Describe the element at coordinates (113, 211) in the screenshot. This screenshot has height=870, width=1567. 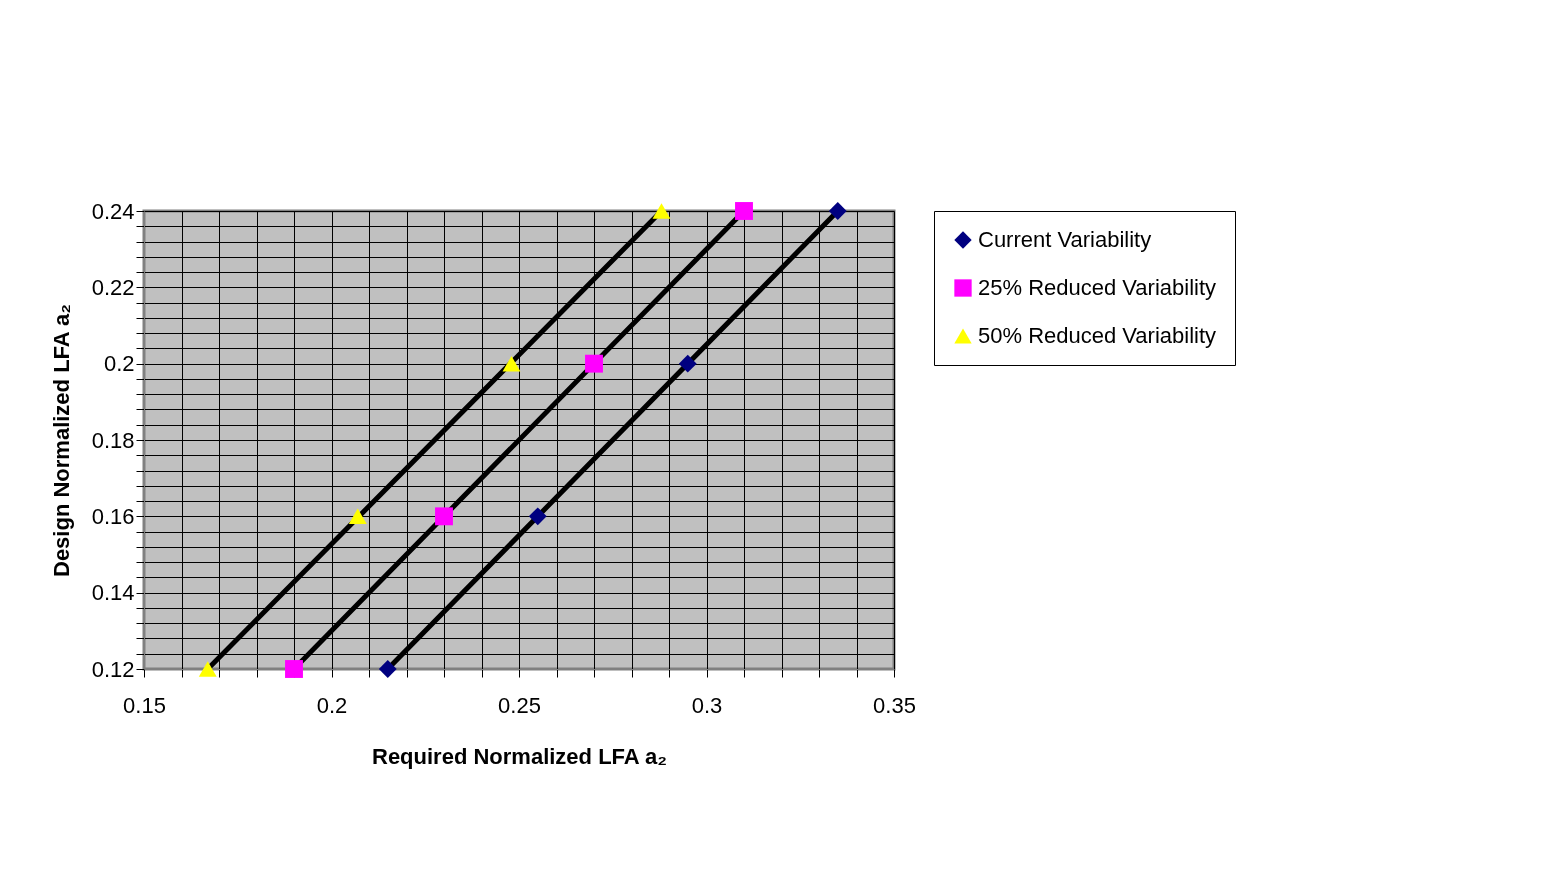
I see `y-tick-label: 0.24` at that location.